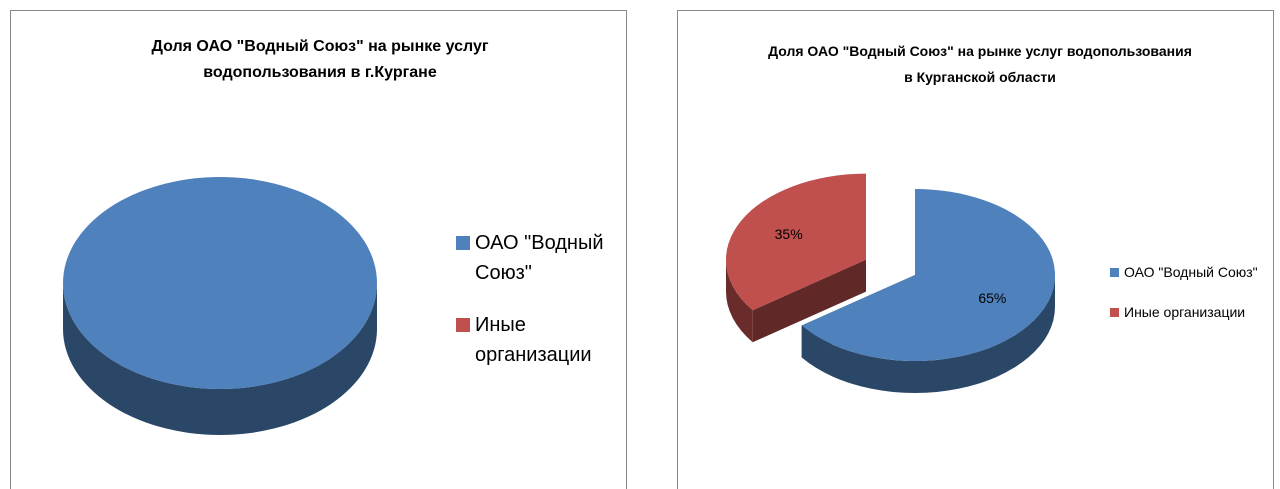 This screenshot has width=1280, height=489. Describe the element at coordinates (809, 301) in the screenshot. I see `slice-wall` at that location.